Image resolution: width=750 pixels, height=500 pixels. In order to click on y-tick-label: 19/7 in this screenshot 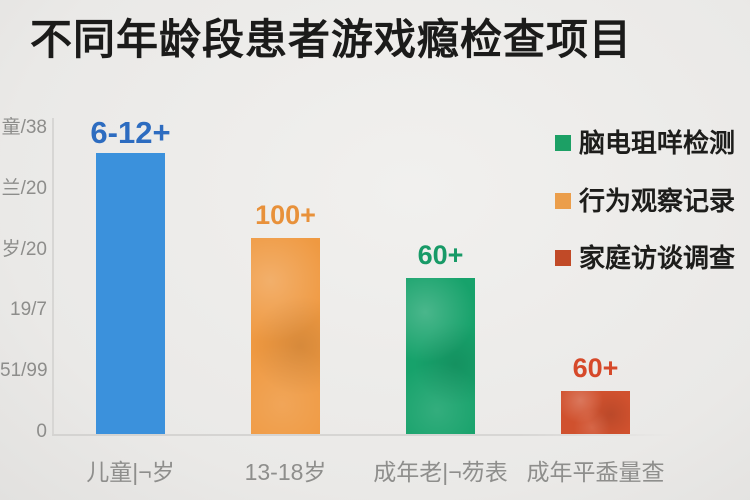, I will do `click(28, 310)`.